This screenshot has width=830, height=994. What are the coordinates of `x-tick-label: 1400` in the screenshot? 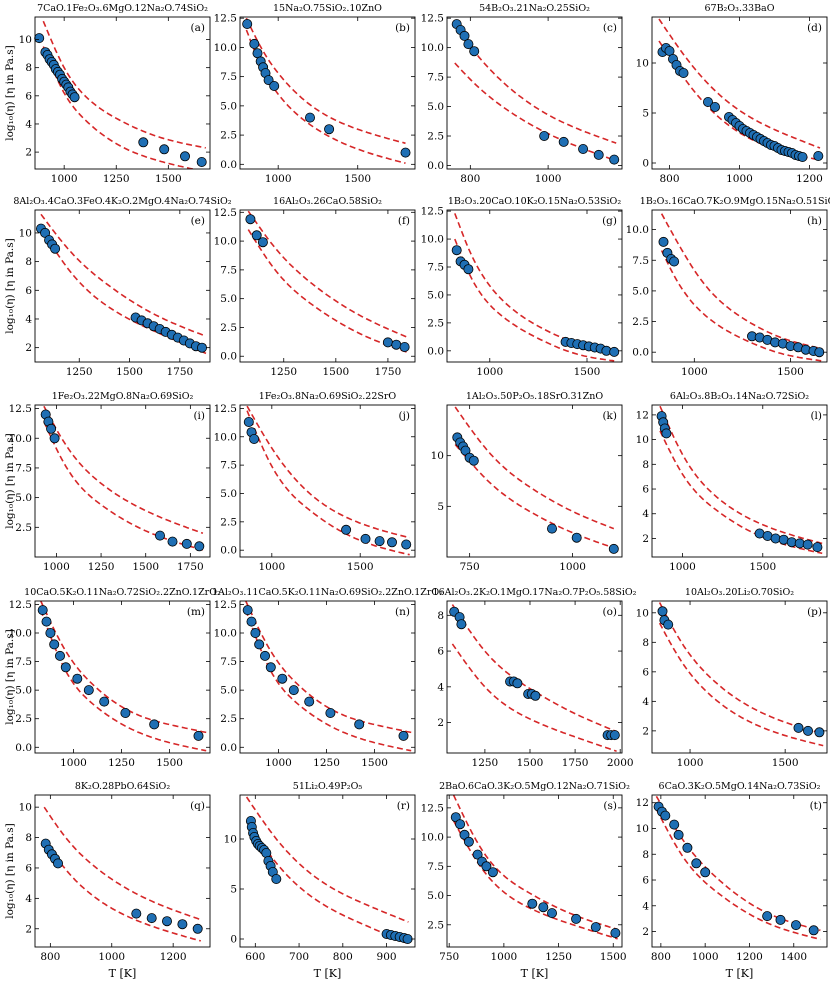 It's located at (793, 957).